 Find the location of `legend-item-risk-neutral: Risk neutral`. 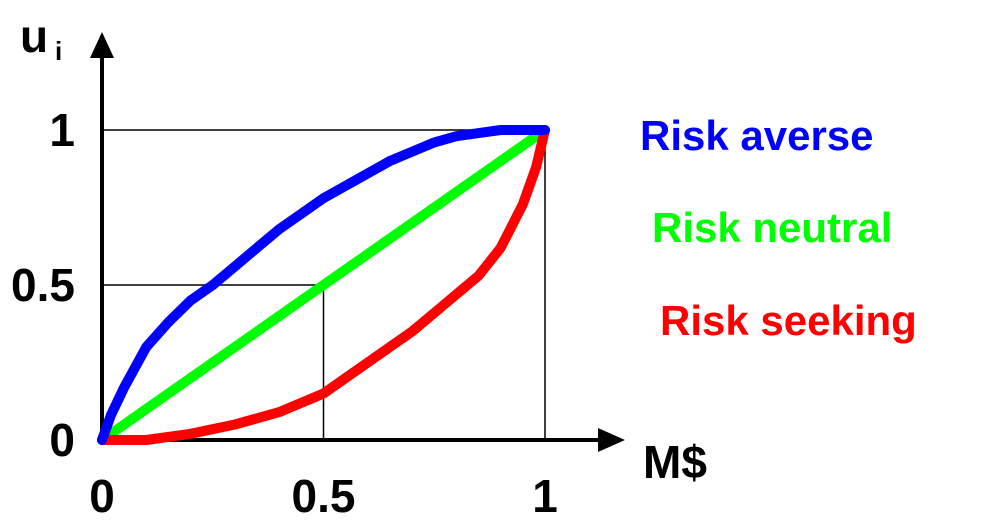

legend-item-risk-neutral: Risk neutral is located at coordinates (772, 227).